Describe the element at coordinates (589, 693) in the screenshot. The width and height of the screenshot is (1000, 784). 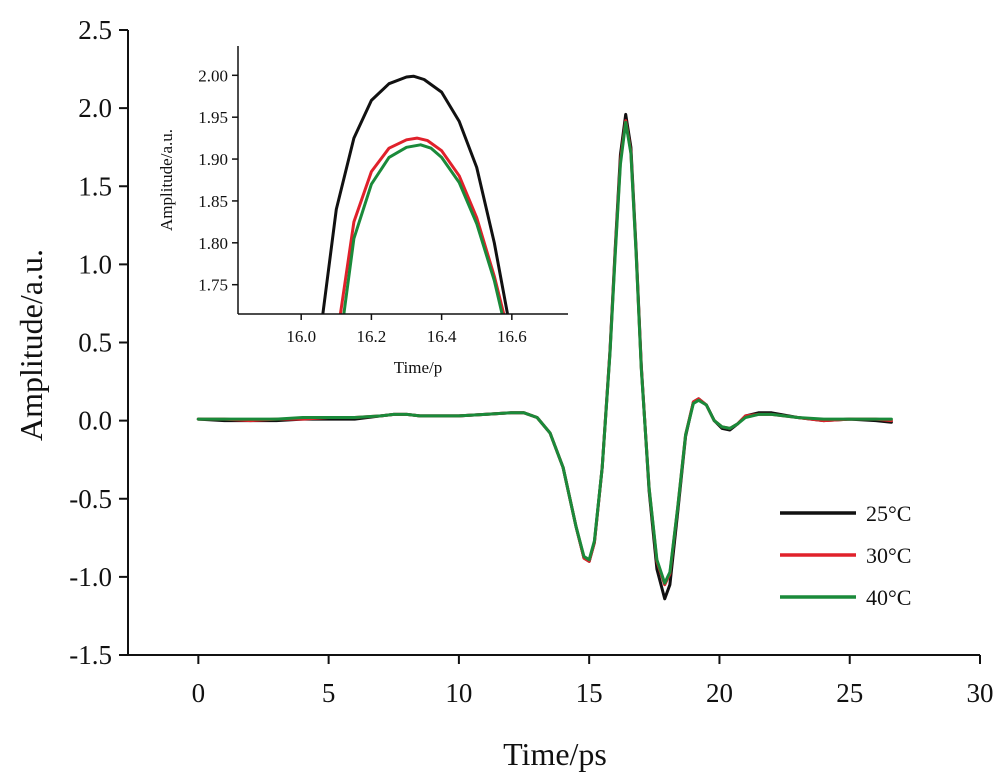
I see `main-x-tick-label: 15` at that location.